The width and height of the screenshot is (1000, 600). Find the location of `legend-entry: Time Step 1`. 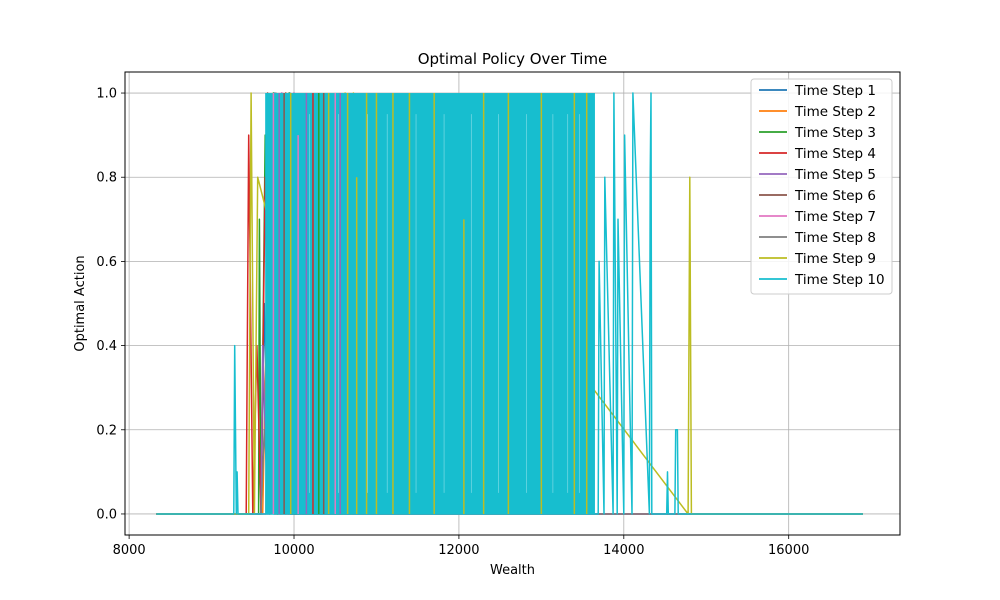

legend-entry: Time Step 1 is located at coordinates (835, 91).